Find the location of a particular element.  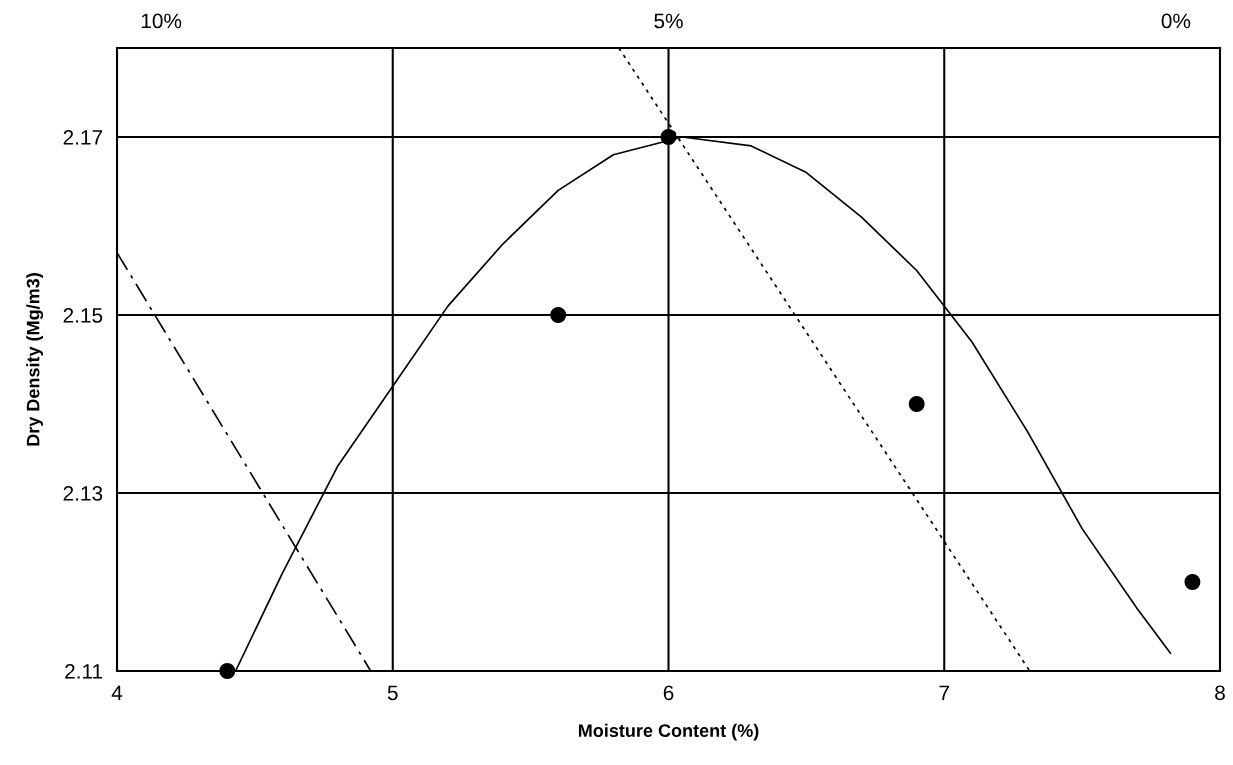

y-tick-label: 2.13 is located at coordinates (83, 493).